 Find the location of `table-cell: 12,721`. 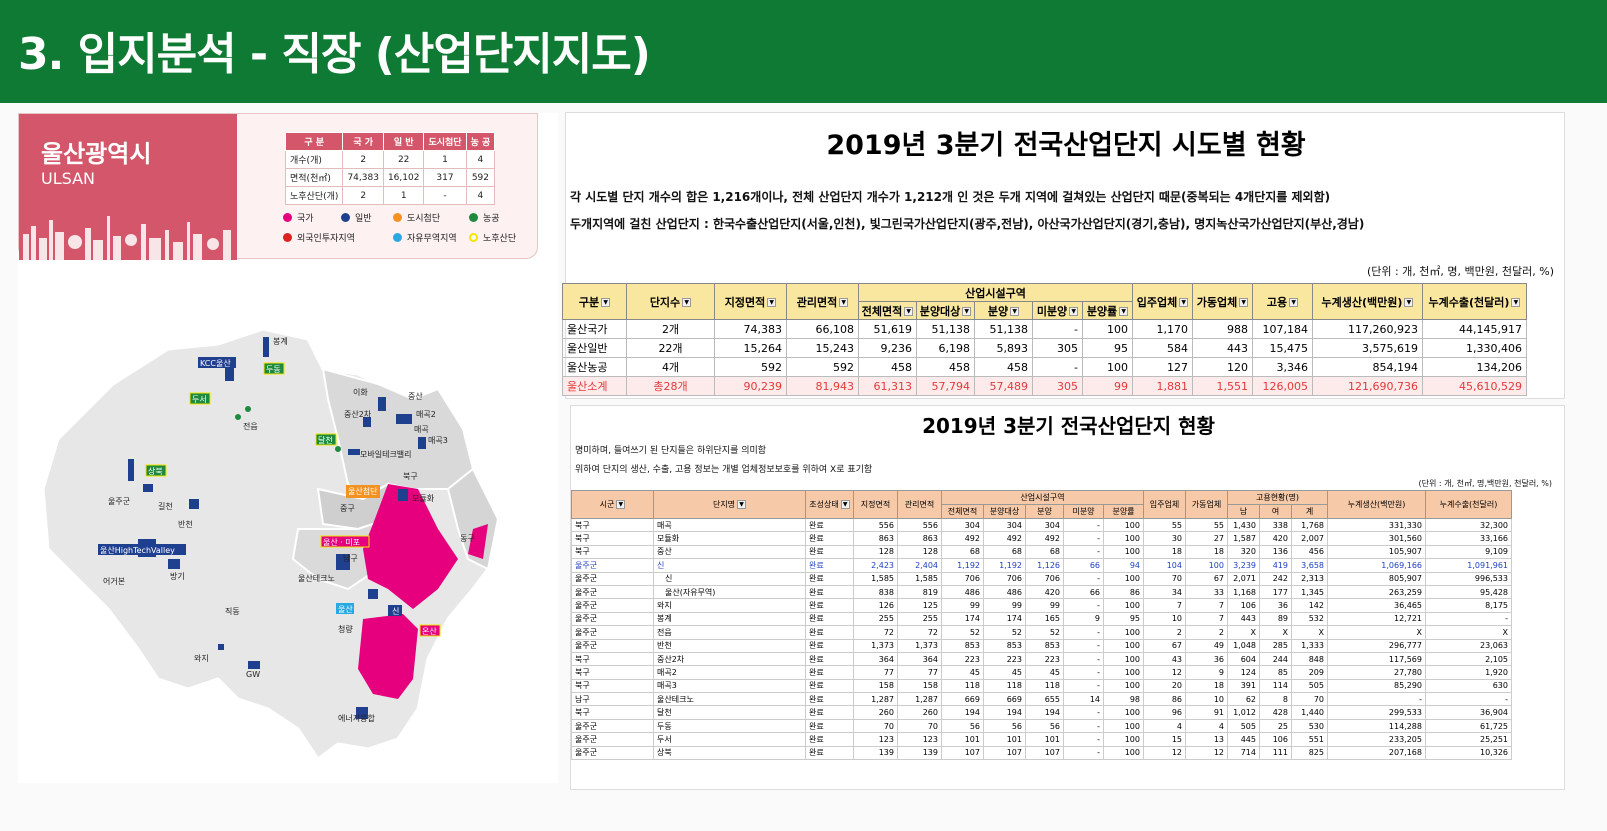

table-cell: 12,721 is located at coordinates (1376, 619).